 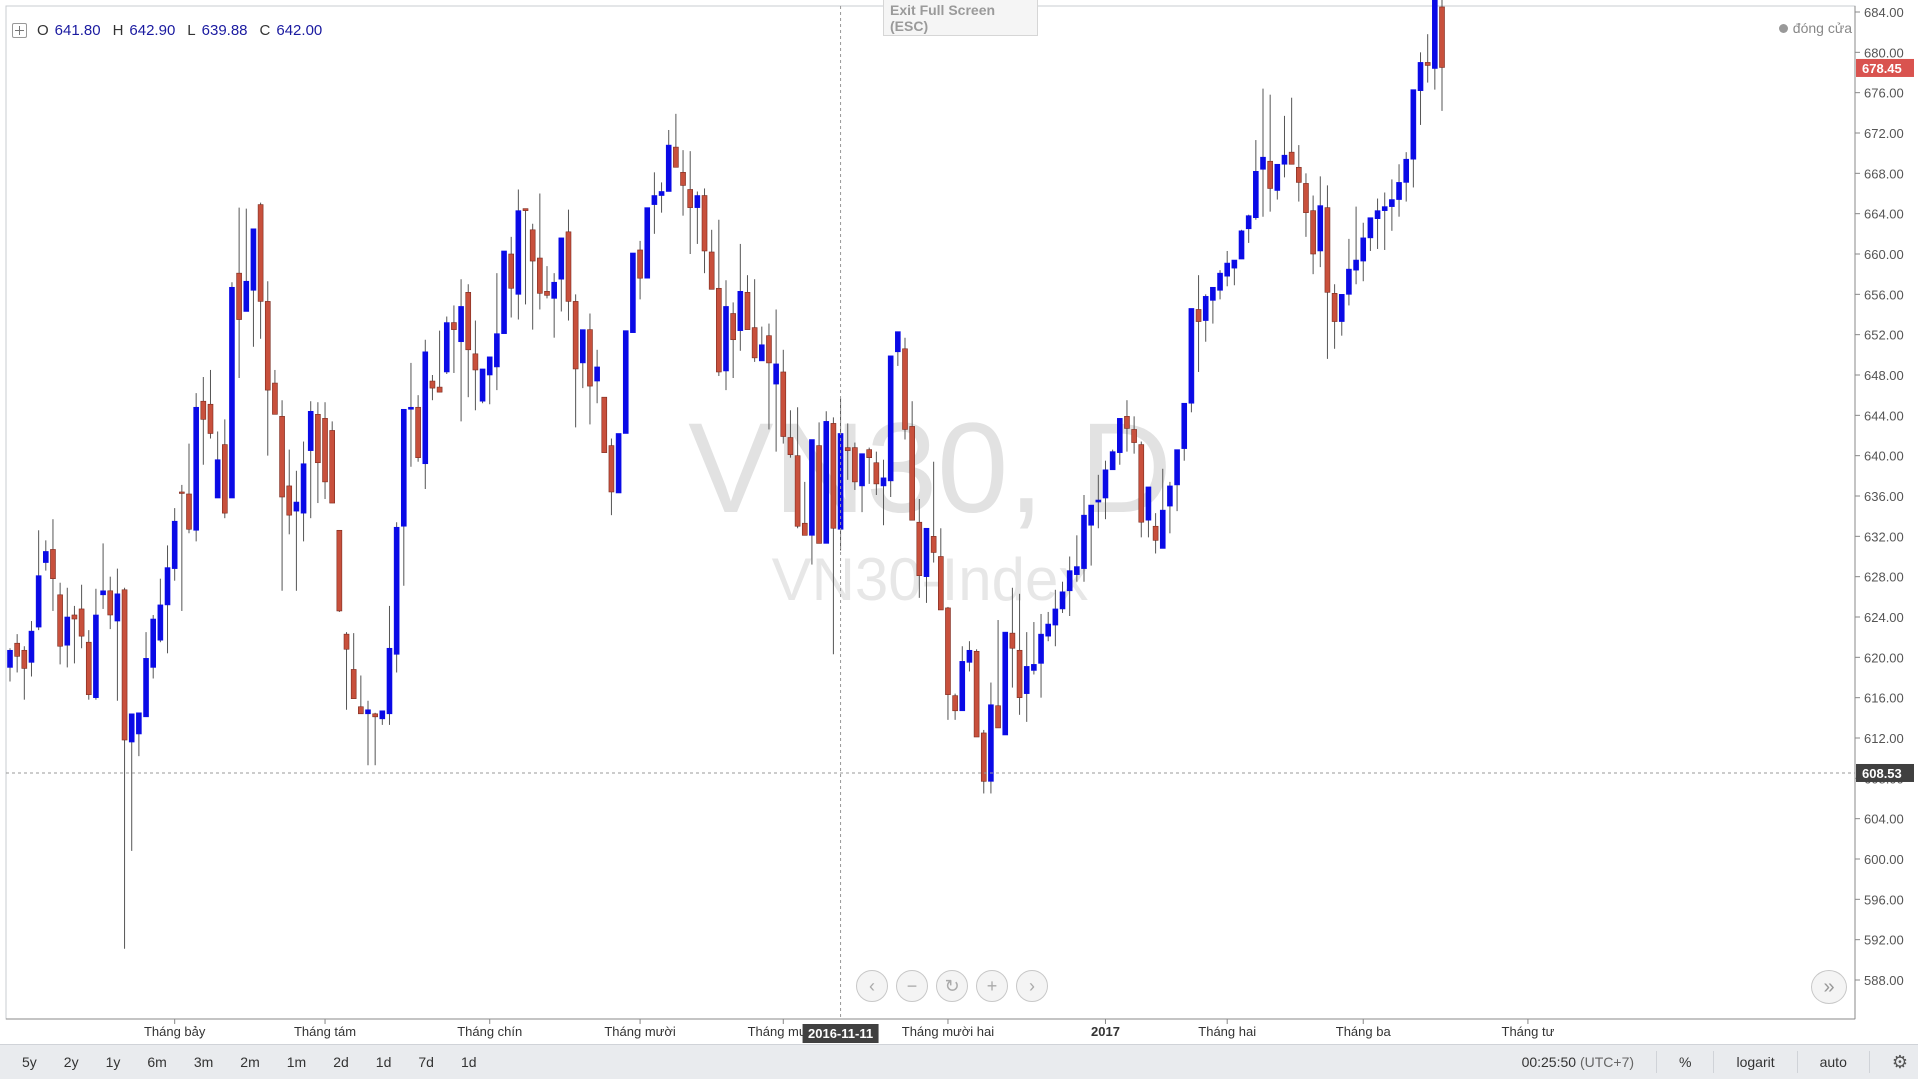 I want to click on log-toggle: logarit, so click(x=1755, y=1062).